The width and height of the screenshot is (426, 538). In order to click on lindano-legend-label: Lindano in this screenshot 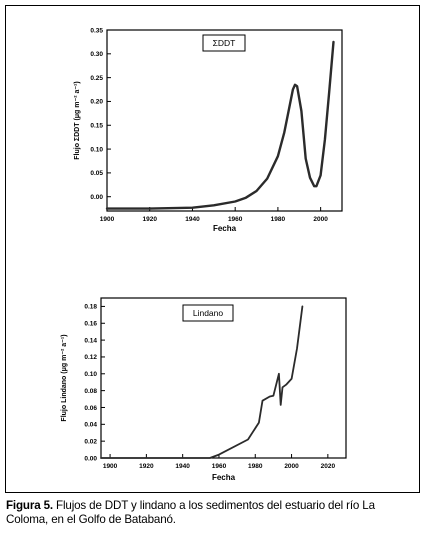, I will do `click(208, 313)`.